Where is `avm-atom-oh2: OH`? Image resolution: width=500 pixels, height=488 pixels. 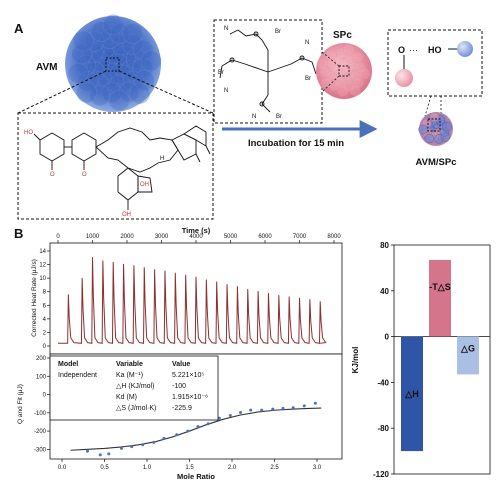 avm-atom-oh2: OH is located at coordinates (126, 215).